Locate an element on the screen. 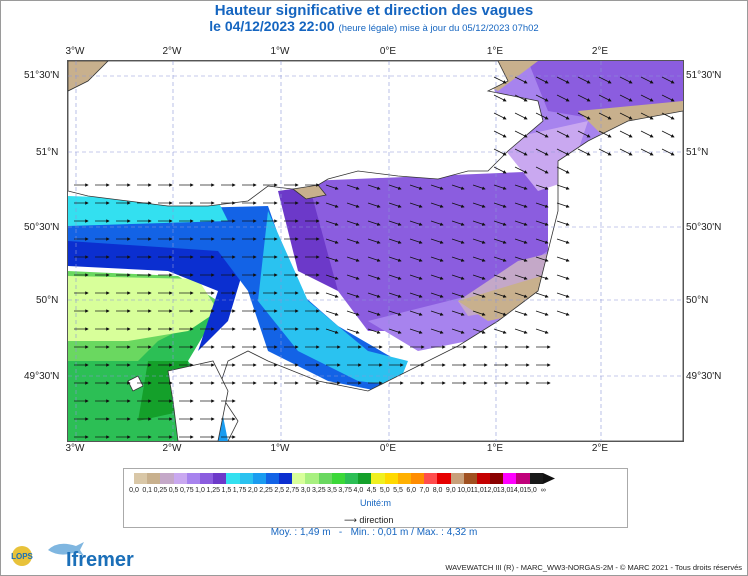 This screenshot has height=576, width=748. lat-label-right: 49°30'N is located at coordinates (704, 376).